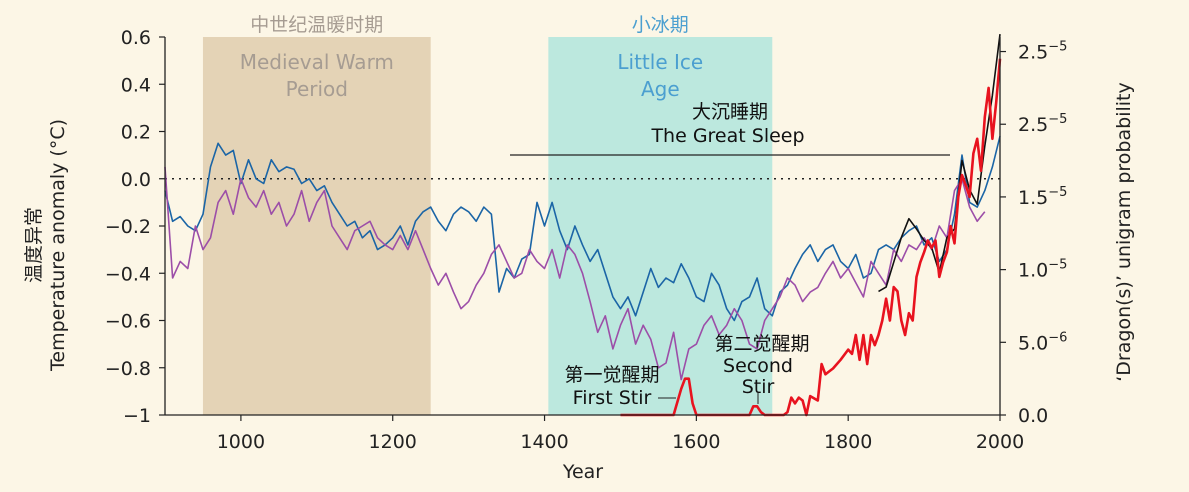  What do you see at coordinates (1042, 342) in the screenshot?
I see `y2-tick-label-1: 5.0−6` at bounding box center [1042, 342].